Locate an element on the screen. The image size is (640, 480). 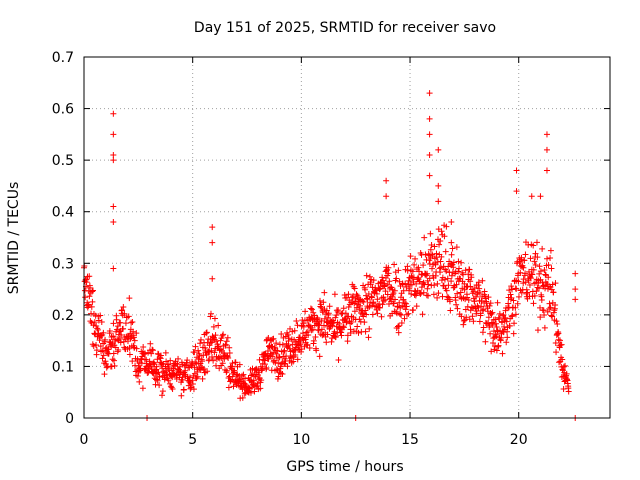
y-tick-label: 0.2 is located at coordinates (63, 316).